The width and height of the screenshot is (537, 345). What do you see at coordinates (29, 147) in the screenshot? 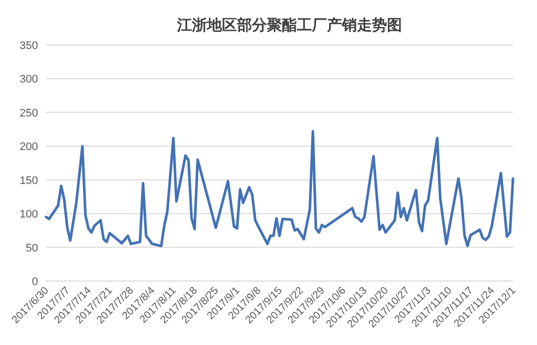
I see `y-tick-label: 200` at bounding box center [29, 147].